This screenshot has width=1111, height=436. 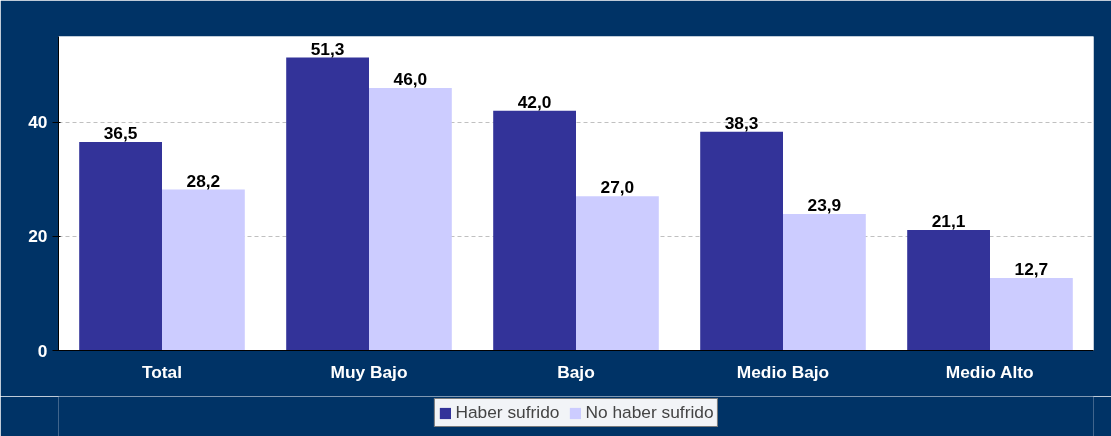 What do you see at coordinates (38, 236) in the screenshot?
I see `y-tick-label: 20` at bounding box center [38, 236].